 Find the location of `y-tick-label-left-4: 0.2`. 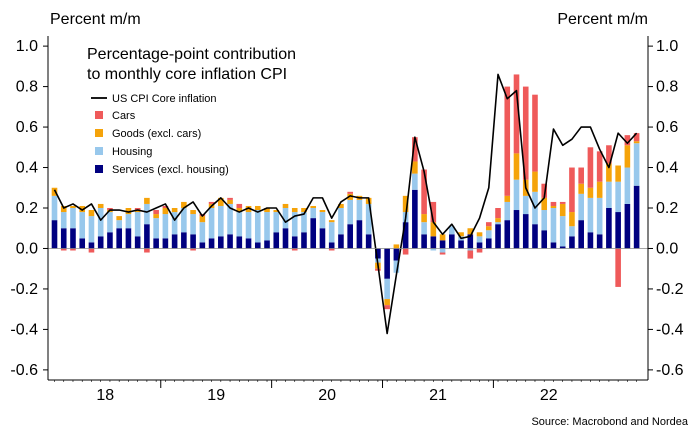

y-tick-label-left-4: 0.2 is located at coordinates (27, 208).